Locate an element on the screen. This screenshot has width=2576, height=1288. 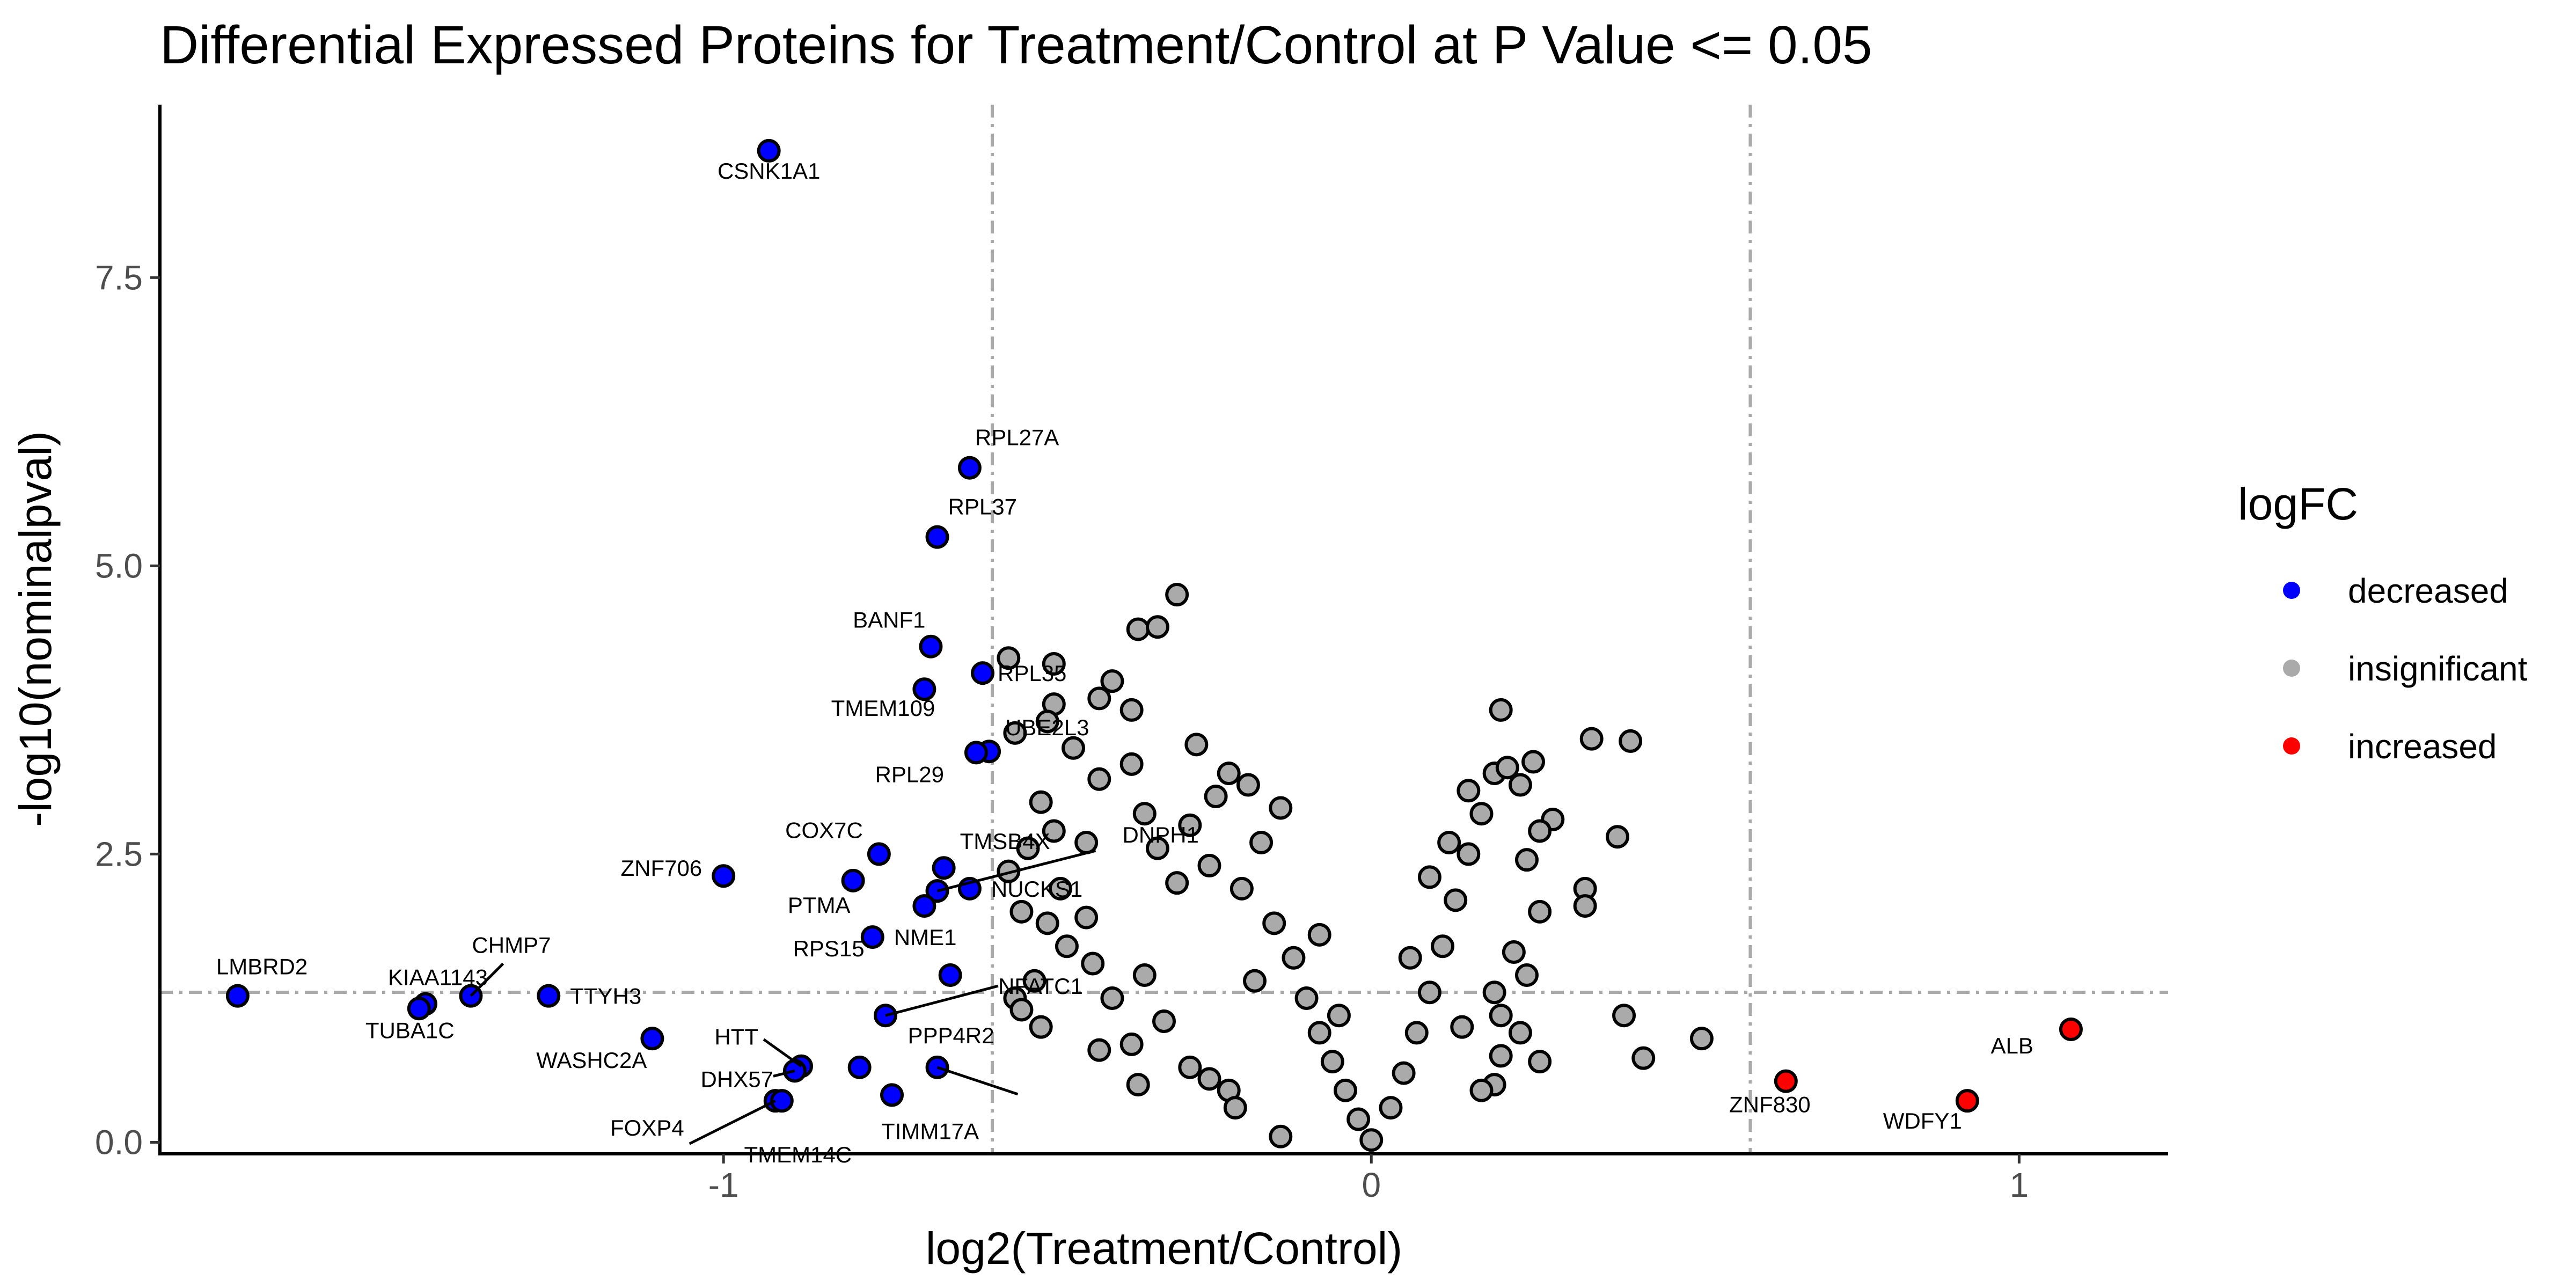
point-label: TMEM109 is located at coordinates (883, 708).